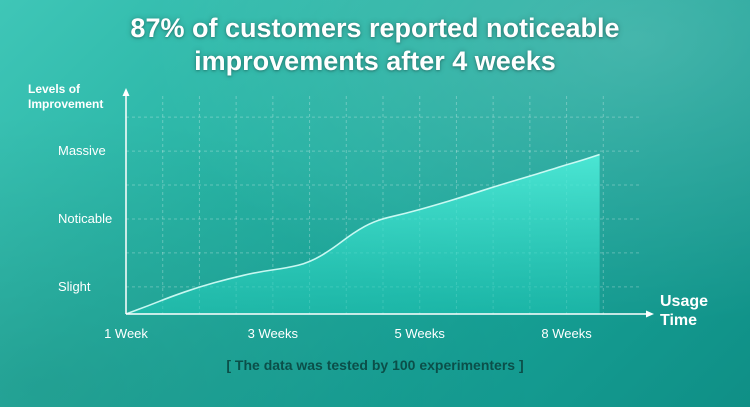 The height and width of the screenshot is (407, 750). I want to click on x-tick-label: 5 Weeks, so click(420, 333).